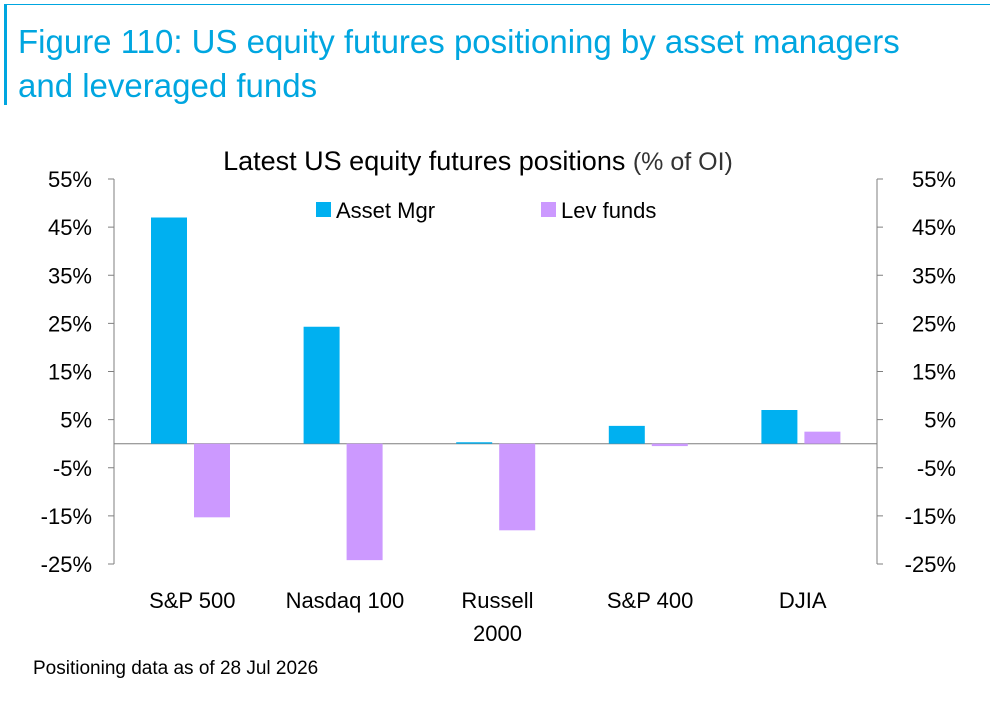 The width and height of the screenshot is (1000, 709). Describe the element at coordinates (803, 600) in the screenshot. I see `x-tick-label: DJIA` at that location.